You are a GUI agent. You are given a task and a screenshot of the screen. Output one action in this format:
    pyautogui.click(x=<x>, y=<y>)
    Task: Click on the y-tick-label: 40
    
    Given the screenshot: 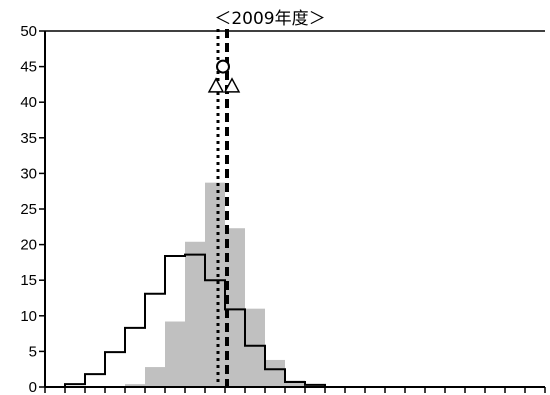 What is the action you would take?
    pyautogui.click(x=28, y=102)
    